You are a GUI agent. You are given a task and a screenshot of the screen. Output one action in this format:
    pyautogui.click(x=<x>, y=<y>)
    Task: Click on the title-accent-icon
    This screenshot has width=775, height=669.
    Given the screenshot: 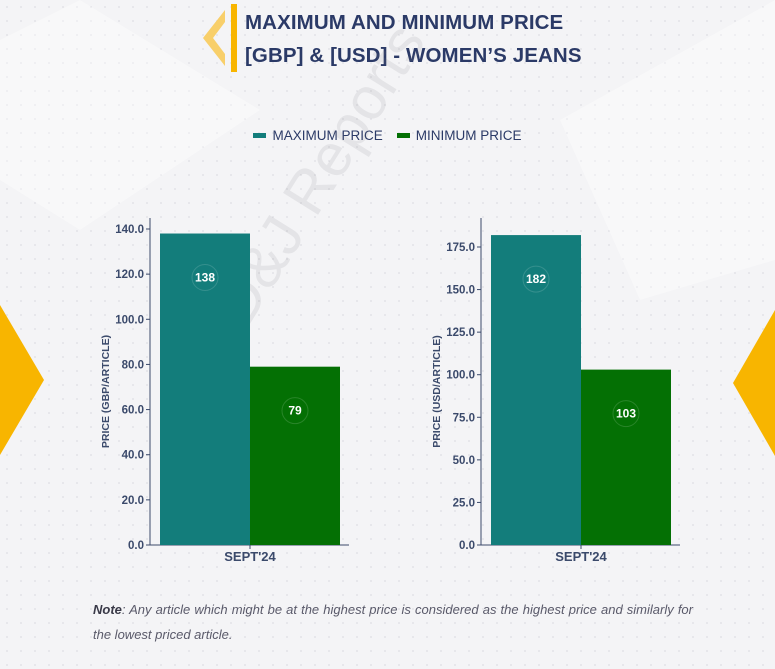 What is the action you would take?
    pyautogui.click(x=220, y=38)
    